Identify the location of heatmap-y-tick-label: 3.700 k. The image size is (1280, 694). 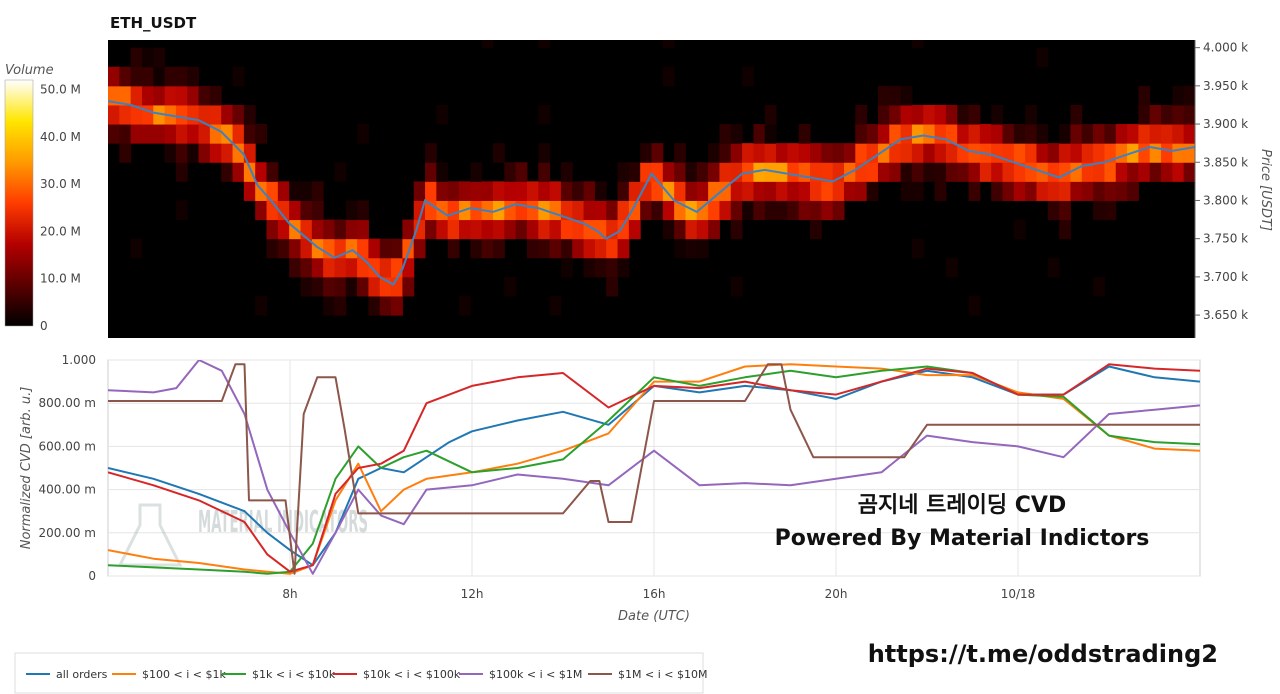
(1225, 277).